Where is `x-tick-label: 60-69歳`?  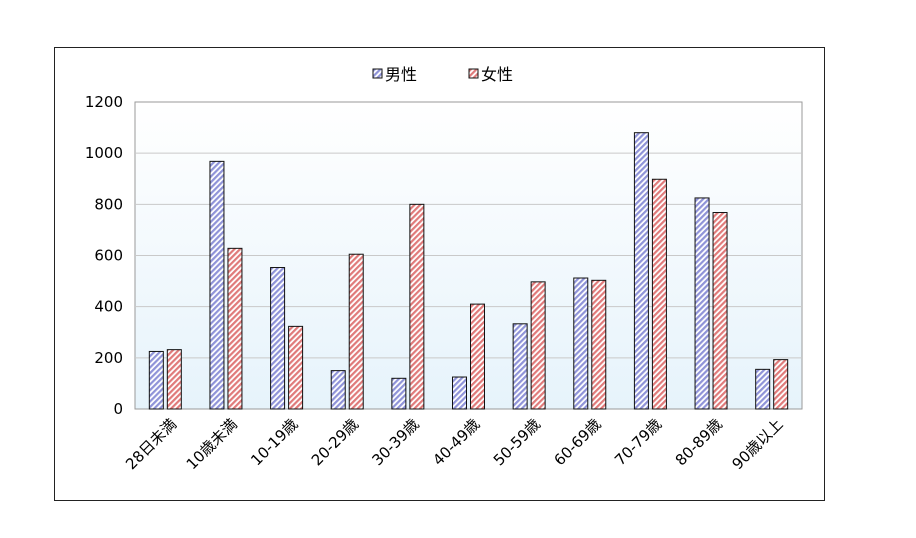 x-tick-label: 60-69歳 is located at coordinates (577, 442).